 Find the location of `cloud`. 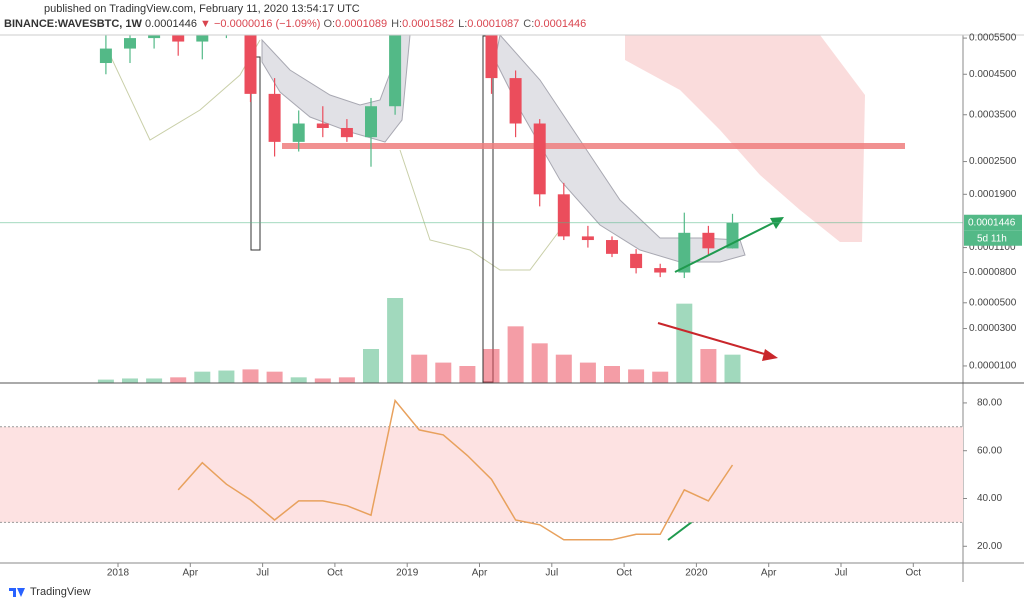

cloud is located at coordinates (745, 138).